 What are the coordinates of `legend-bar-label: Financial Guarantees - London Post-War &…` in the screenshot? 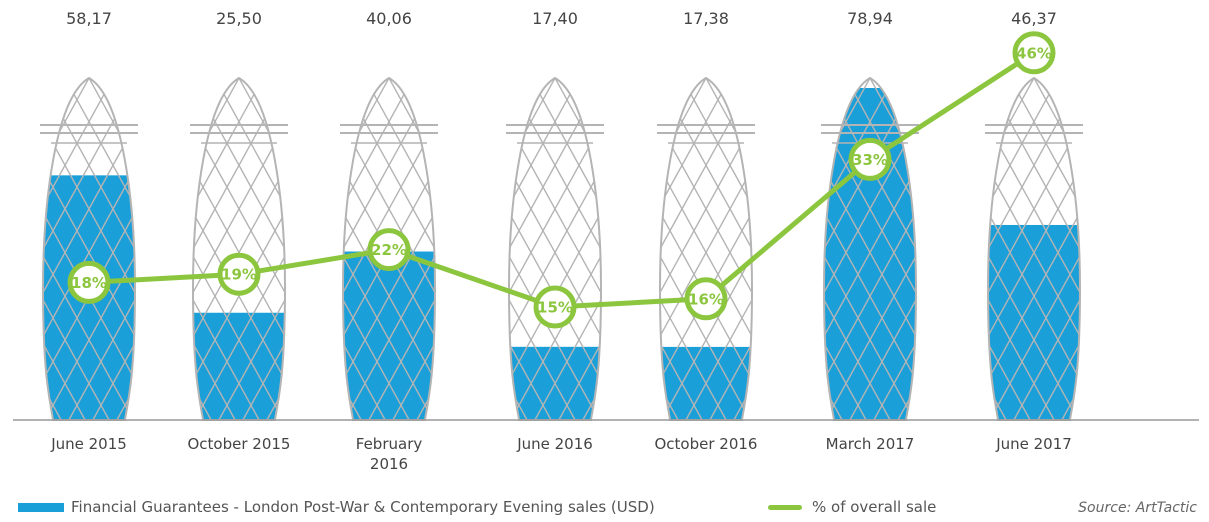 It's located at (363, 507).